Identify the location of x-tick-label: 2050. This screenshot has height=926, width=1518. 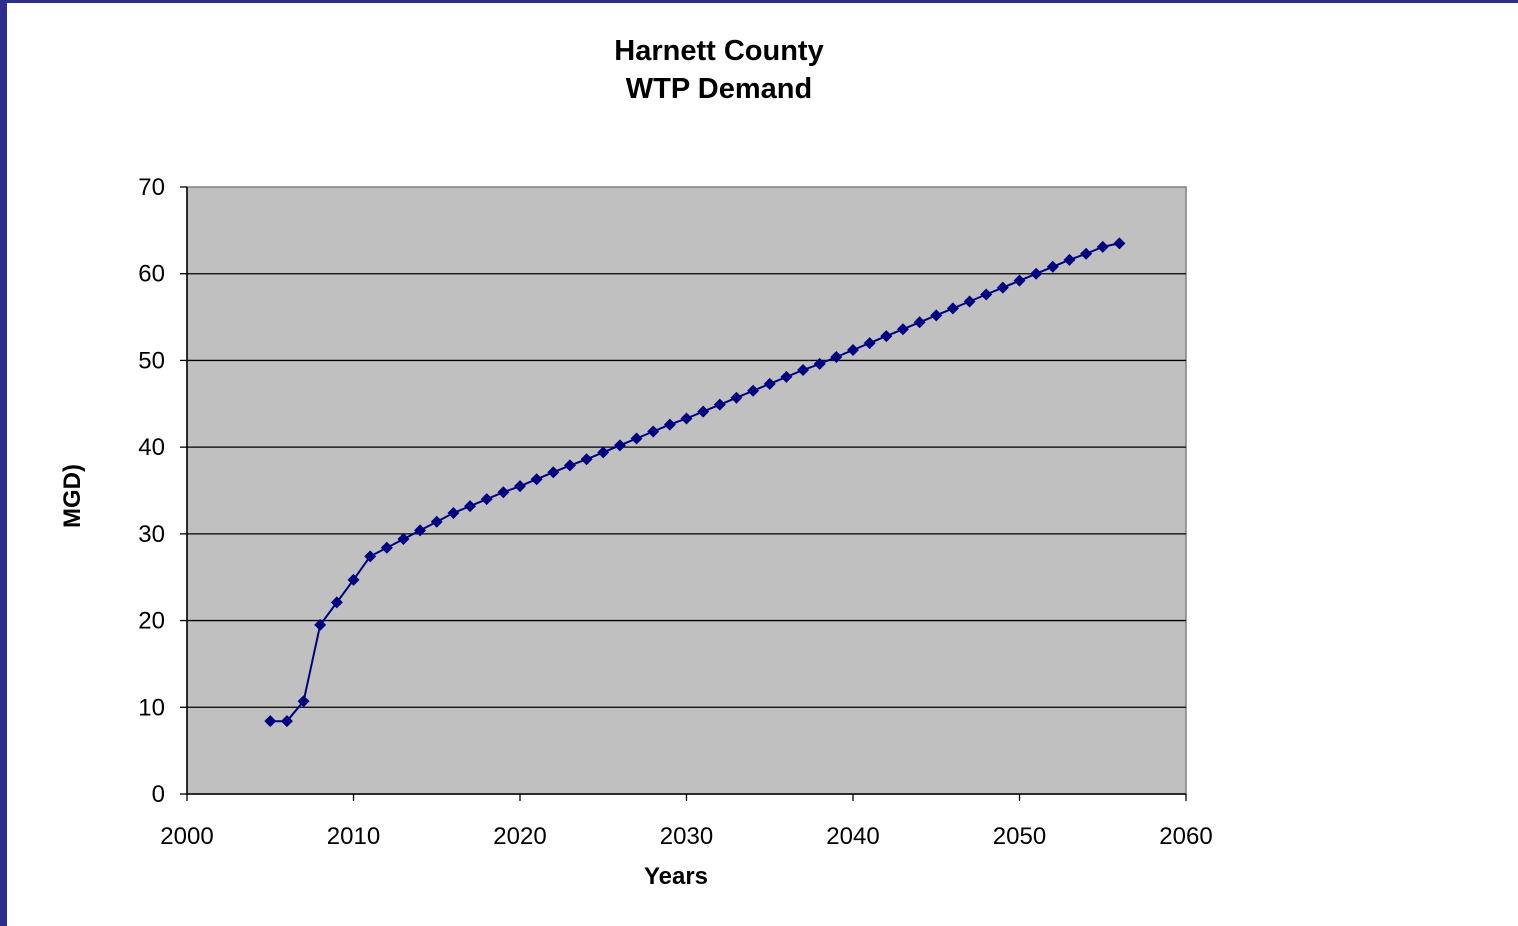
(1019, 836).